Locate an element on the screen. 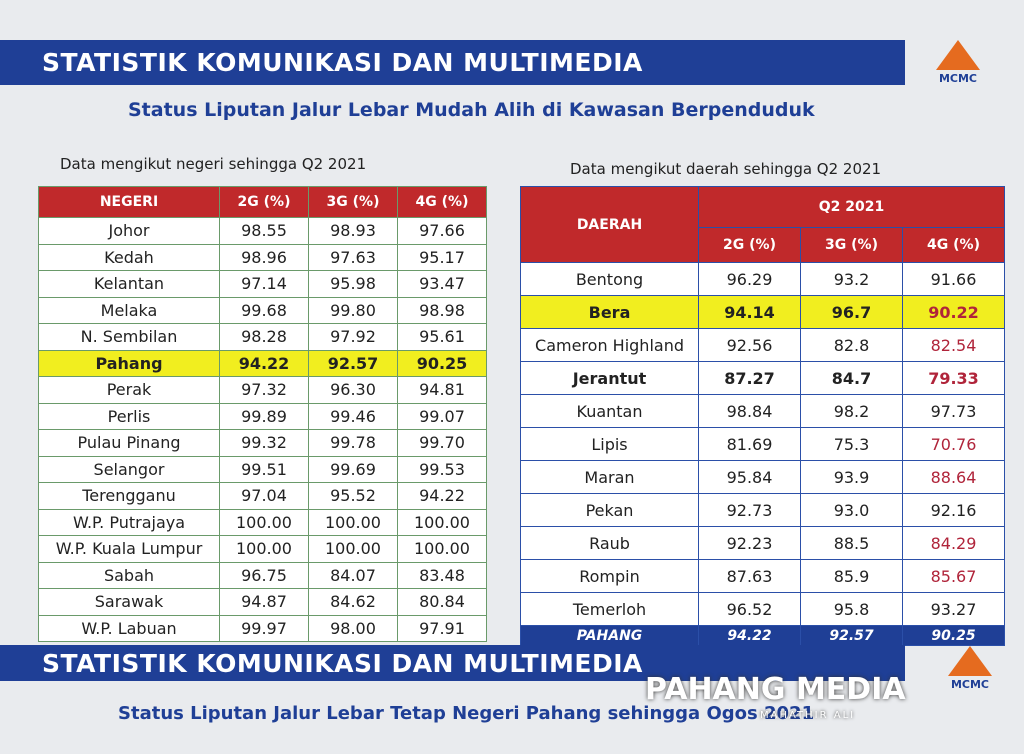 The image size is (1024, 754). data-row: Jerantut 87.27 84.7 79.33 is located at coordinates (762, 378).